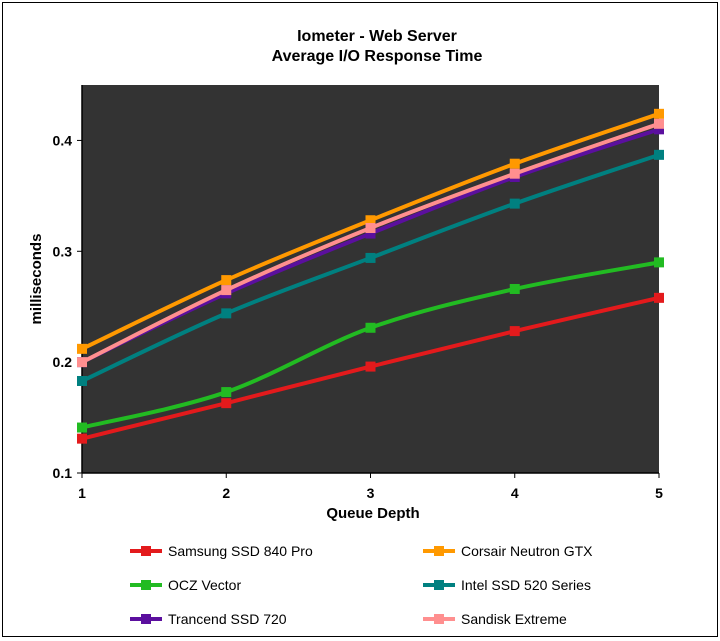 This screenshot has height=641, width=720. I want to click on y-axis-label: milliseconds, so click(36, 279).